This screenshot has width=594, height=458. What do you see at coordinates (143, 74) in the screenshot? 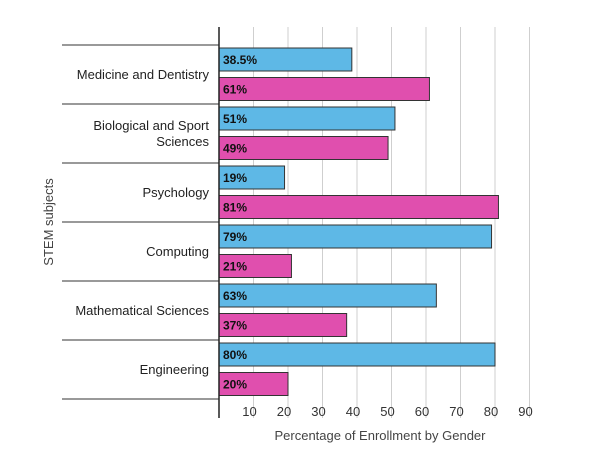
I see `category-label: Medicine and Dentistry` at bounding box center [143, 74].